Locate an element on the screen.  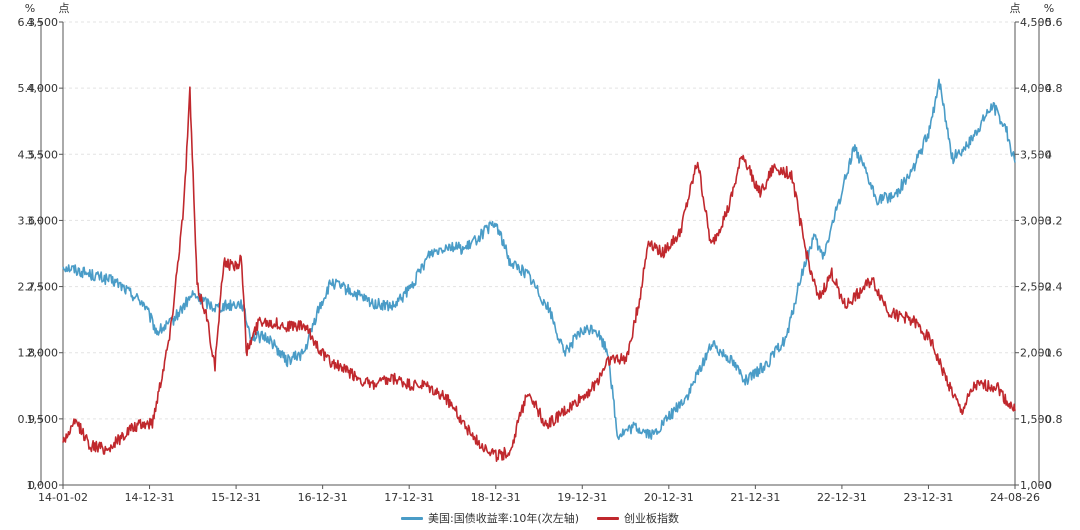
tick-label-x: 24-08-26 is located at coordinates (1015, 497).